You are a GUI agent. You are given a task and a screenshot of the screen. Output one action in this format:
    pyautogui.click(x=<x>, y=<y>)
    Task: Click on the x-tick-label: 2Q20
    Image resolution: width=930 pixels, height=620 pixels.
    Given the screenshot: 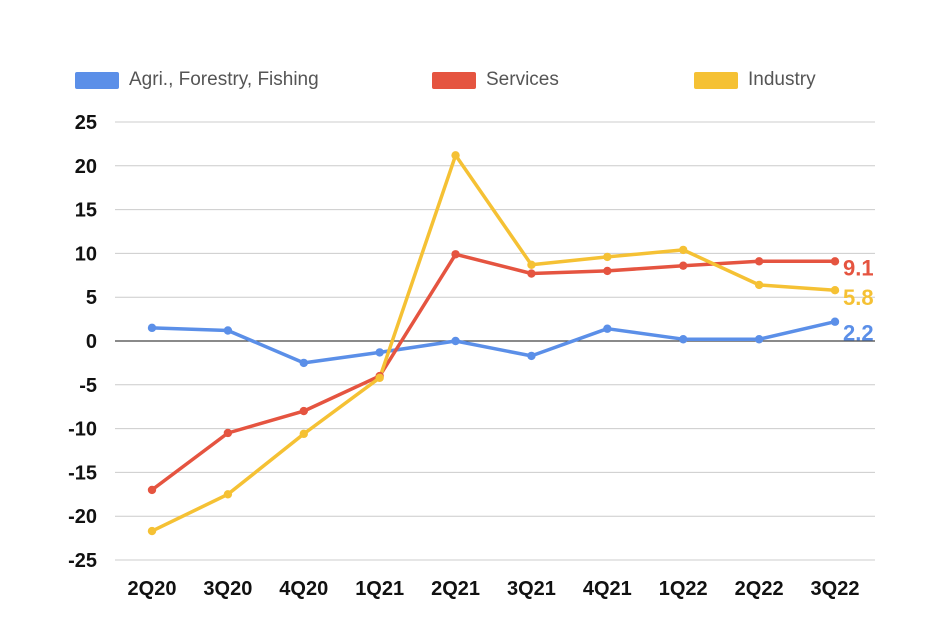 What is the action you would take?
    pyautogui.click(x=152, y=589)
    